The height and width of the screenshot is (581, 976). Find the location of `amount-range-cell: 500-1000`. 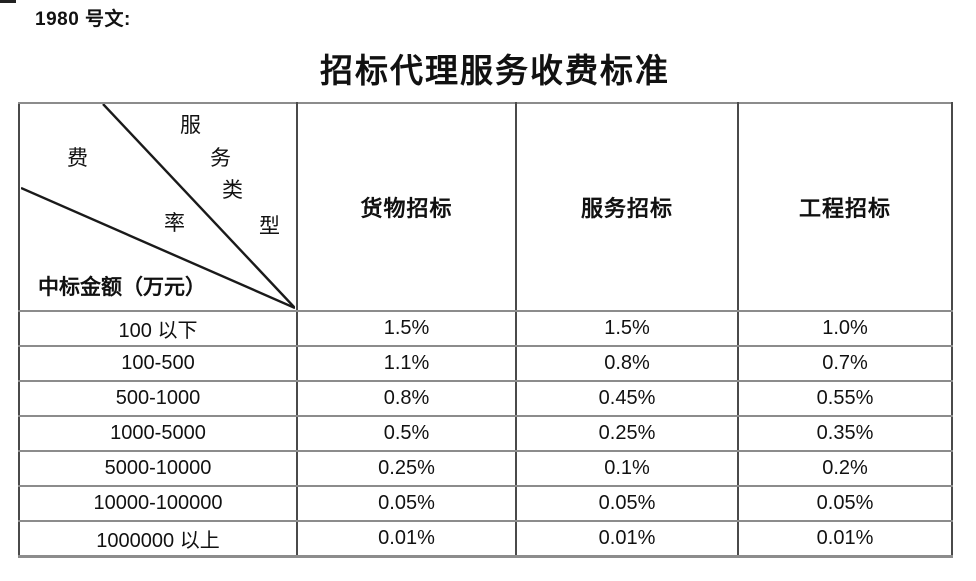

amount-range-cell: 500-1000 is located at coordinates (158, 398).